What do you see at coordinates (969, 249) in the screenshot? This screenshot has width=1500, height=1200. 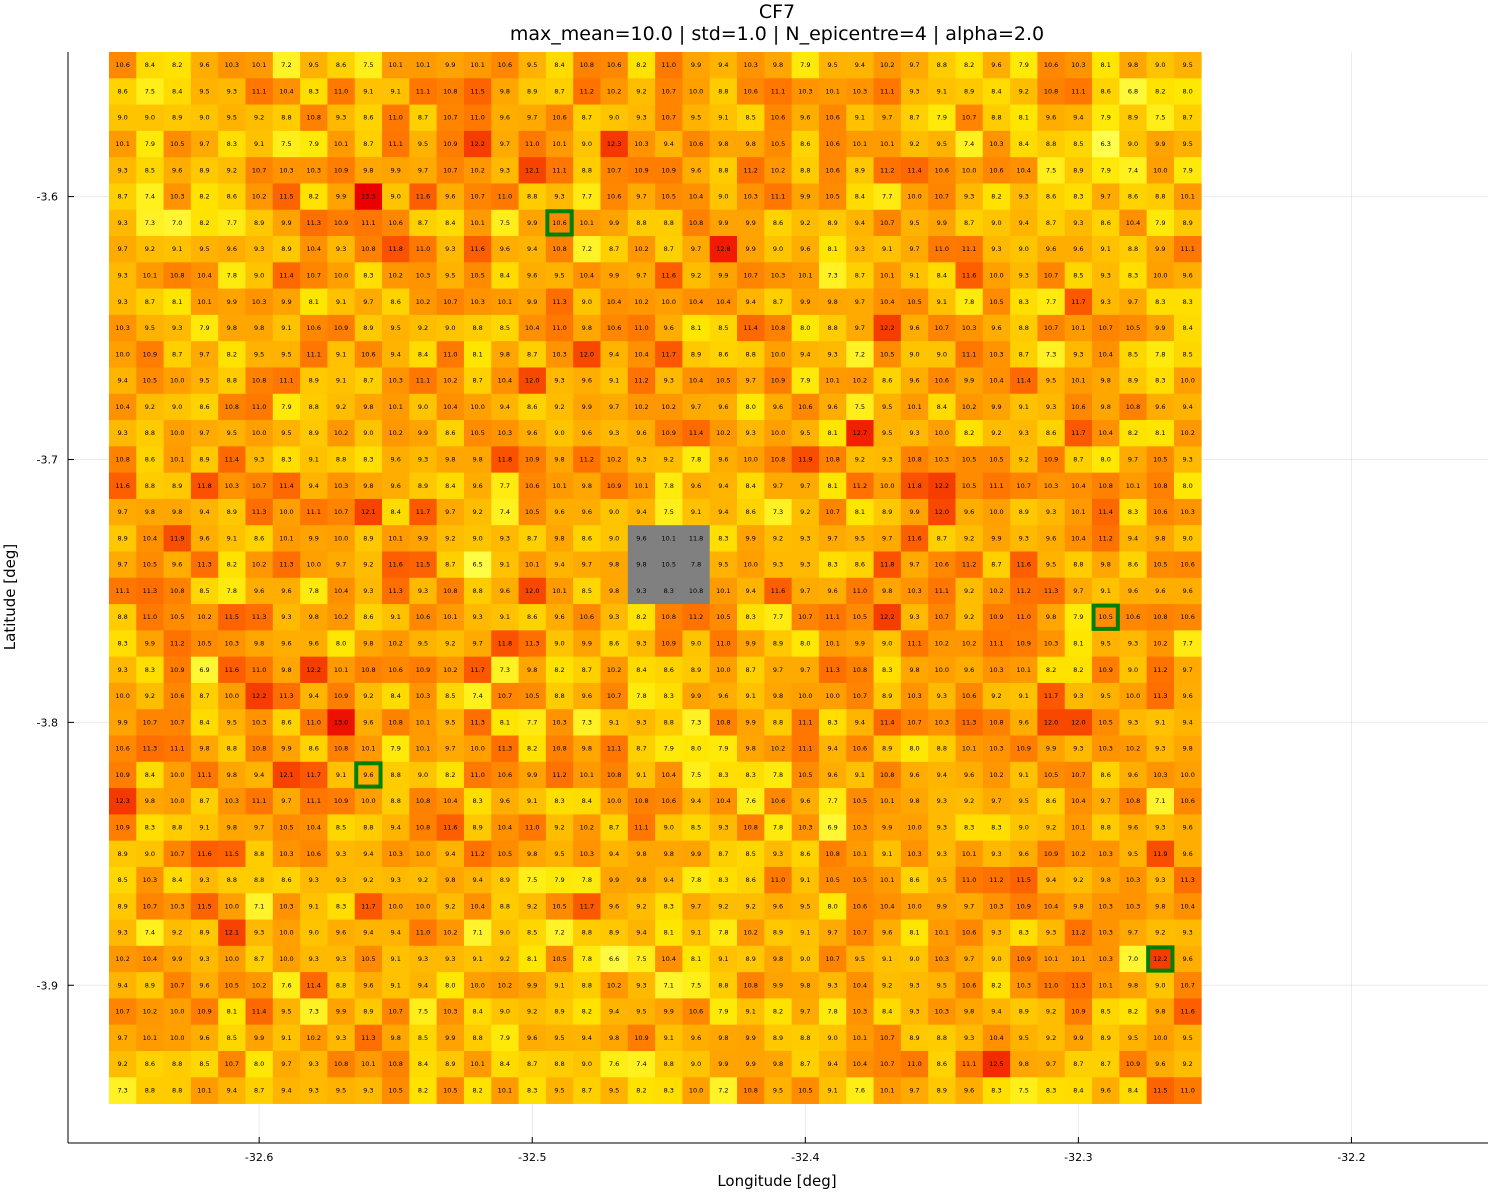 I see `cell-value-label: 11.1` at bounding box center [969, 249].